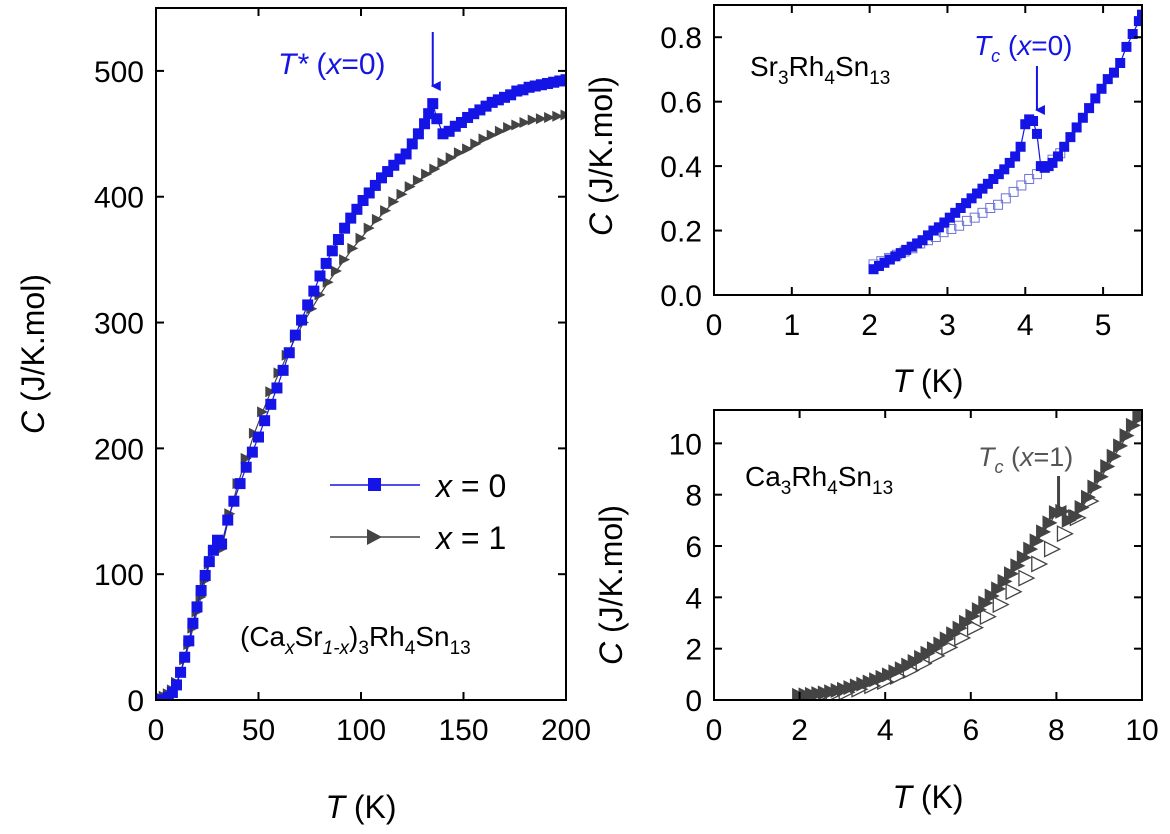 The height and width of the screenshot is (834, 1170). What do you see at coordinates (681, 232) in the screenshot?
I see `y-tick-label: 0.2` at bounding box center [681, 232].